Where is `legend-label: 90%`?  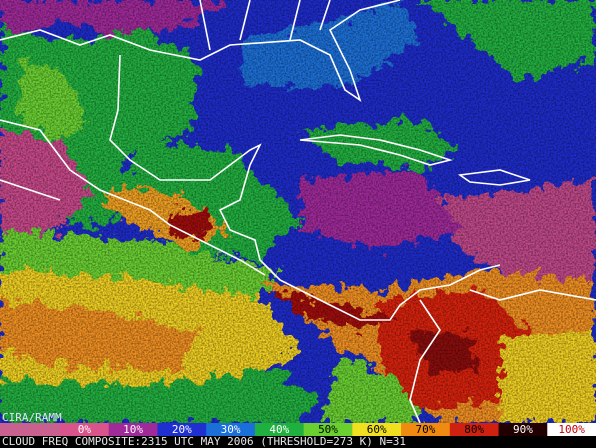 legend-label: 90% is located at coordinates (523, 429).